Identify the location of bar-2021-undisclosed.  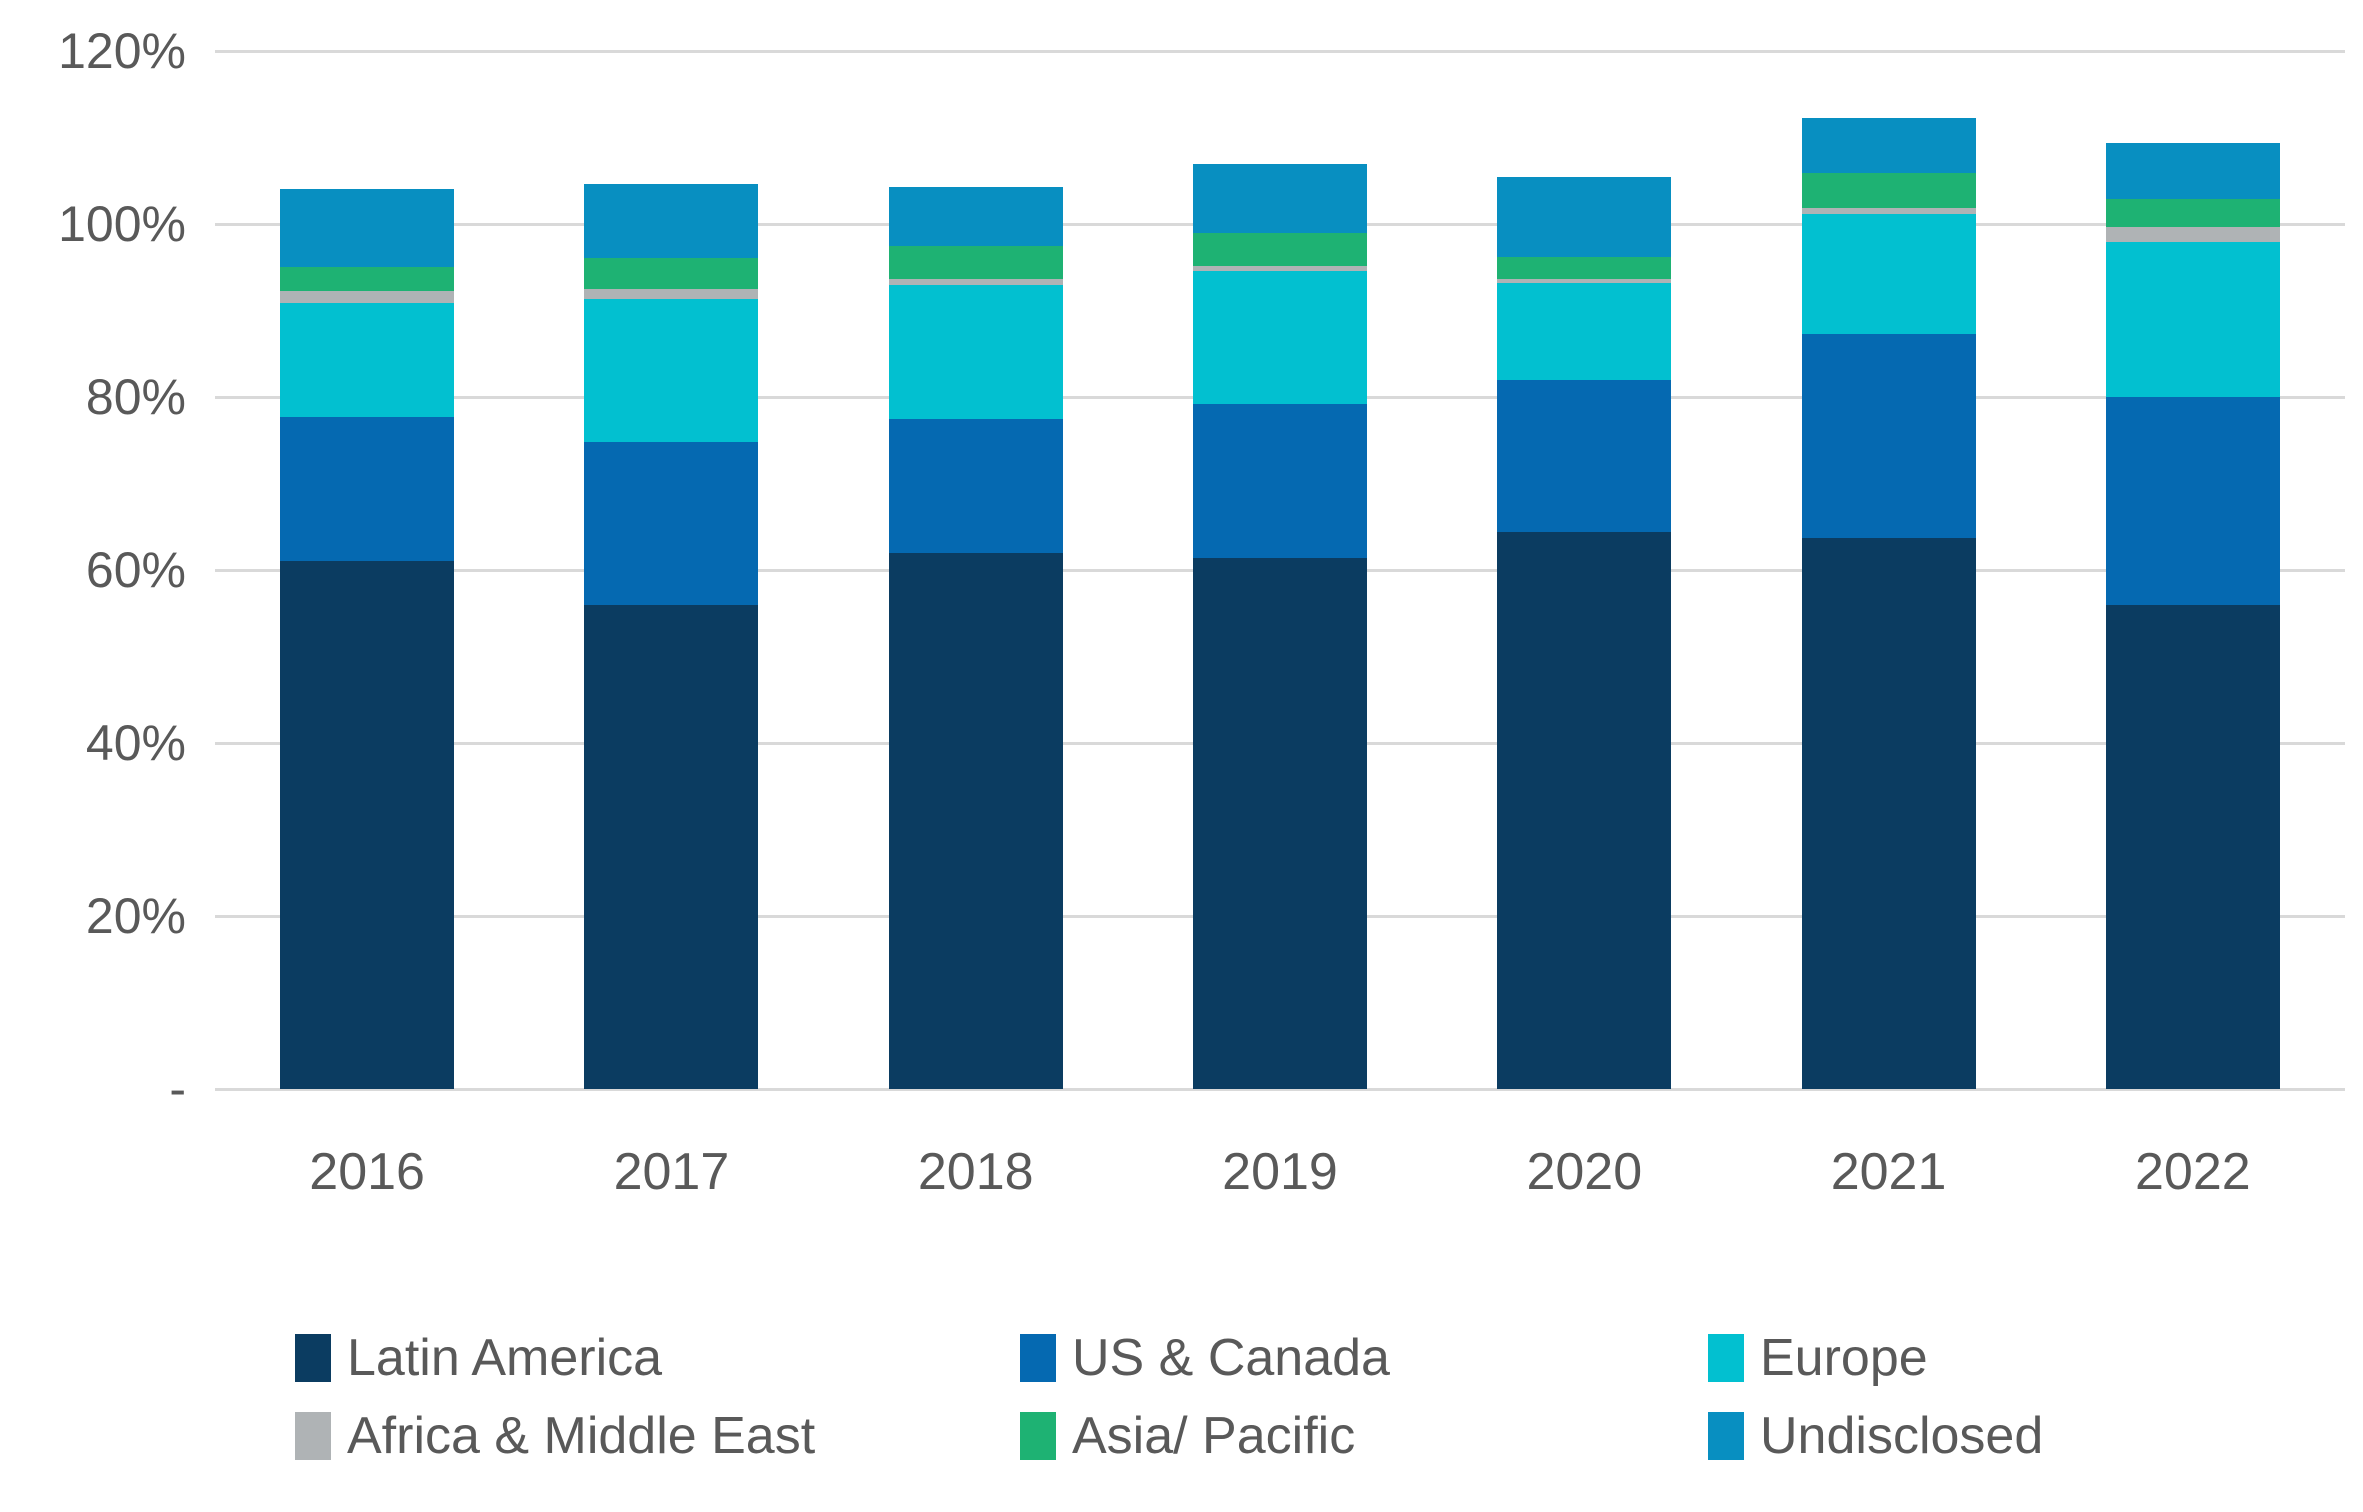
(1888, 145).